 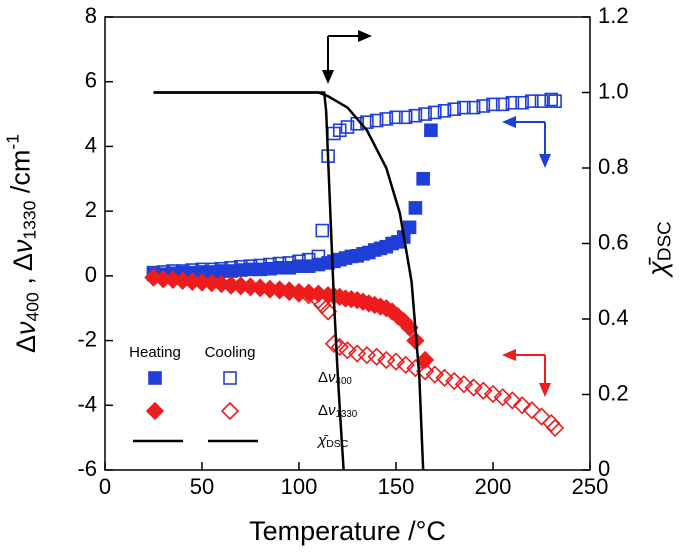 What do you see at coordinates (613, 317) in the screenshot?
I see `y2-tick-label: 0.4` at bounding box center [613, 317].